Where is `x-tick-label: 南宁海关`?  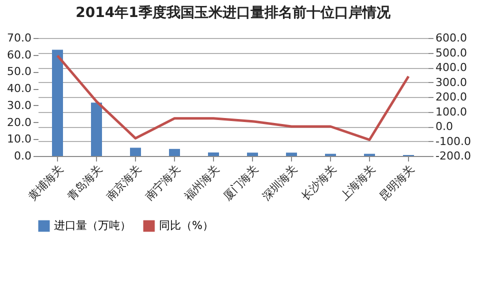
x-tick-label: 南宁海关 is located at coordinates (162, 183).